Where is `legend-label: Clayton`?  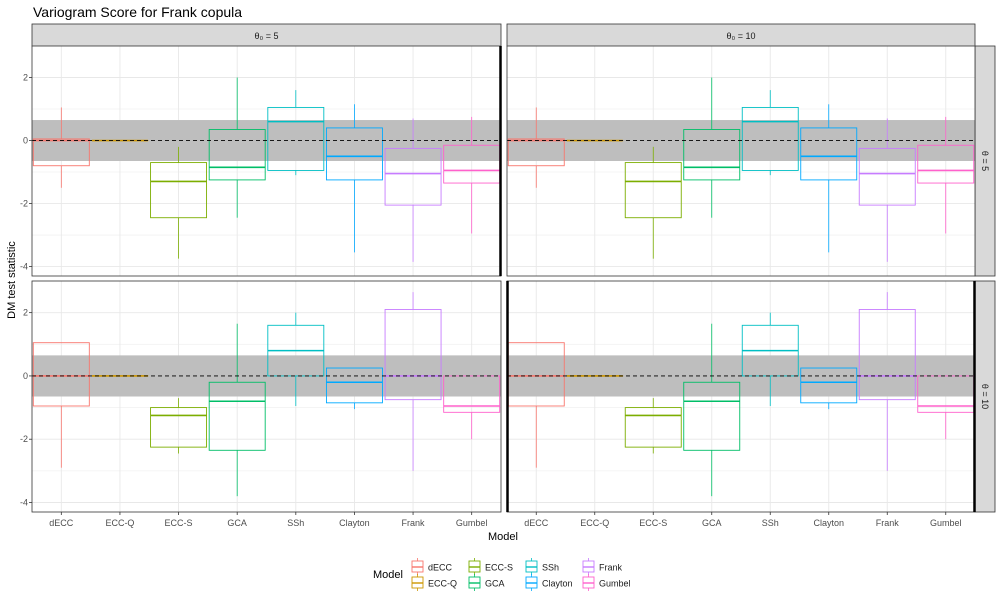
legend-label: Clayton is located at coordinates (557, 584).